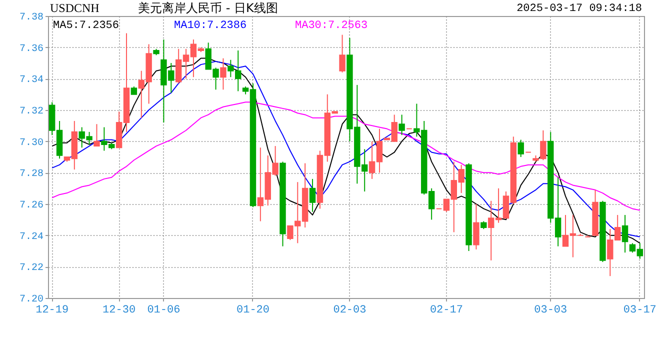 The image size is (660, 360). I want to click on y-tick-label: 7.34, so click(31, 80).